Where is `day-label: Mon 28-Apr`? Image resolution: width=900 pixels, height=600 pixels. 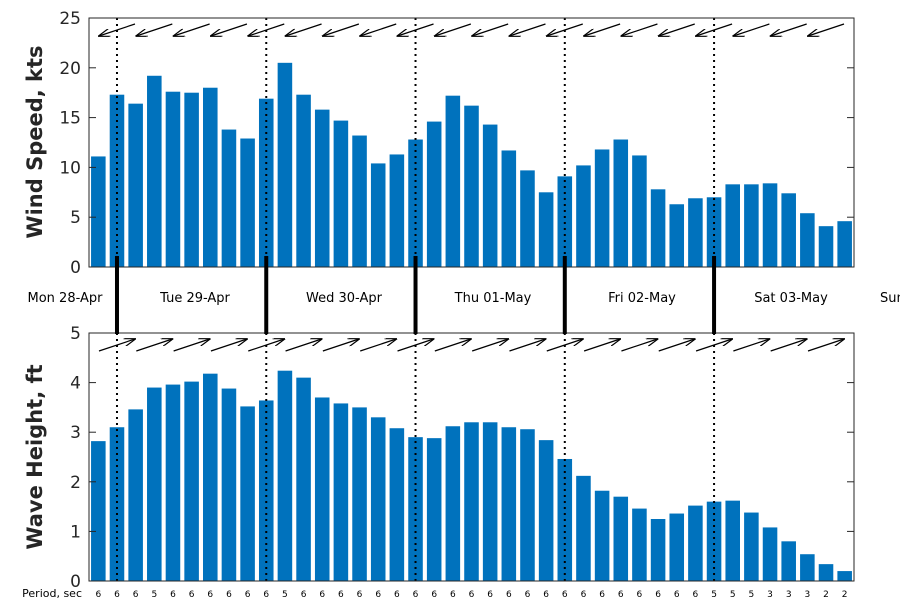 day-label: Mon 28-Apr is located at coordinates (66, 298).